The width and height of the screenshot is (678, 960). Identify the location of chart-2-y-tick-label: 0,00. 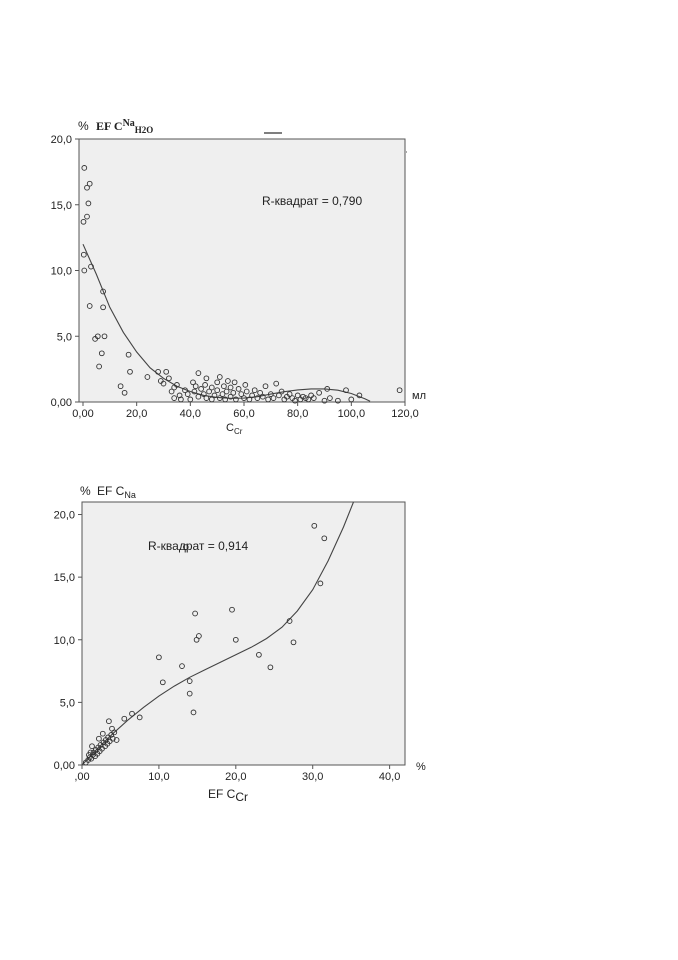
(64, 766).